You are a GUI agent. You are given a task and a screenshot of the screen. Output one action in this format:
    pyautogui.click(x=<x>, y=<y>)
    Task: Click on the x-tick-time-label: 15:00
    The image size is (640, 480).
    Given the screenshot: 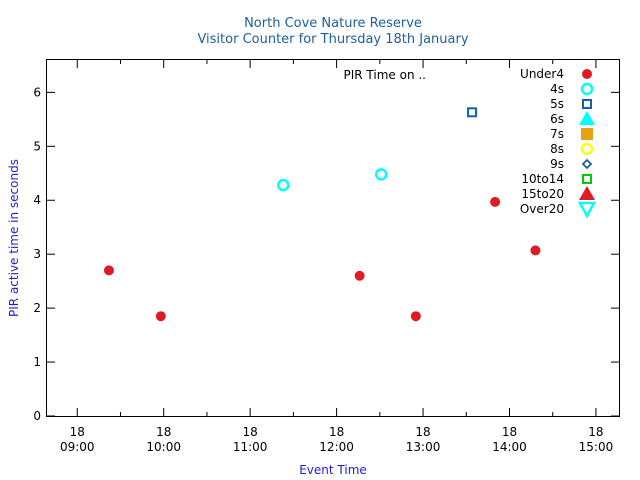 What is the action you would take?
    pyautogui.click(x=596, y=447)
    